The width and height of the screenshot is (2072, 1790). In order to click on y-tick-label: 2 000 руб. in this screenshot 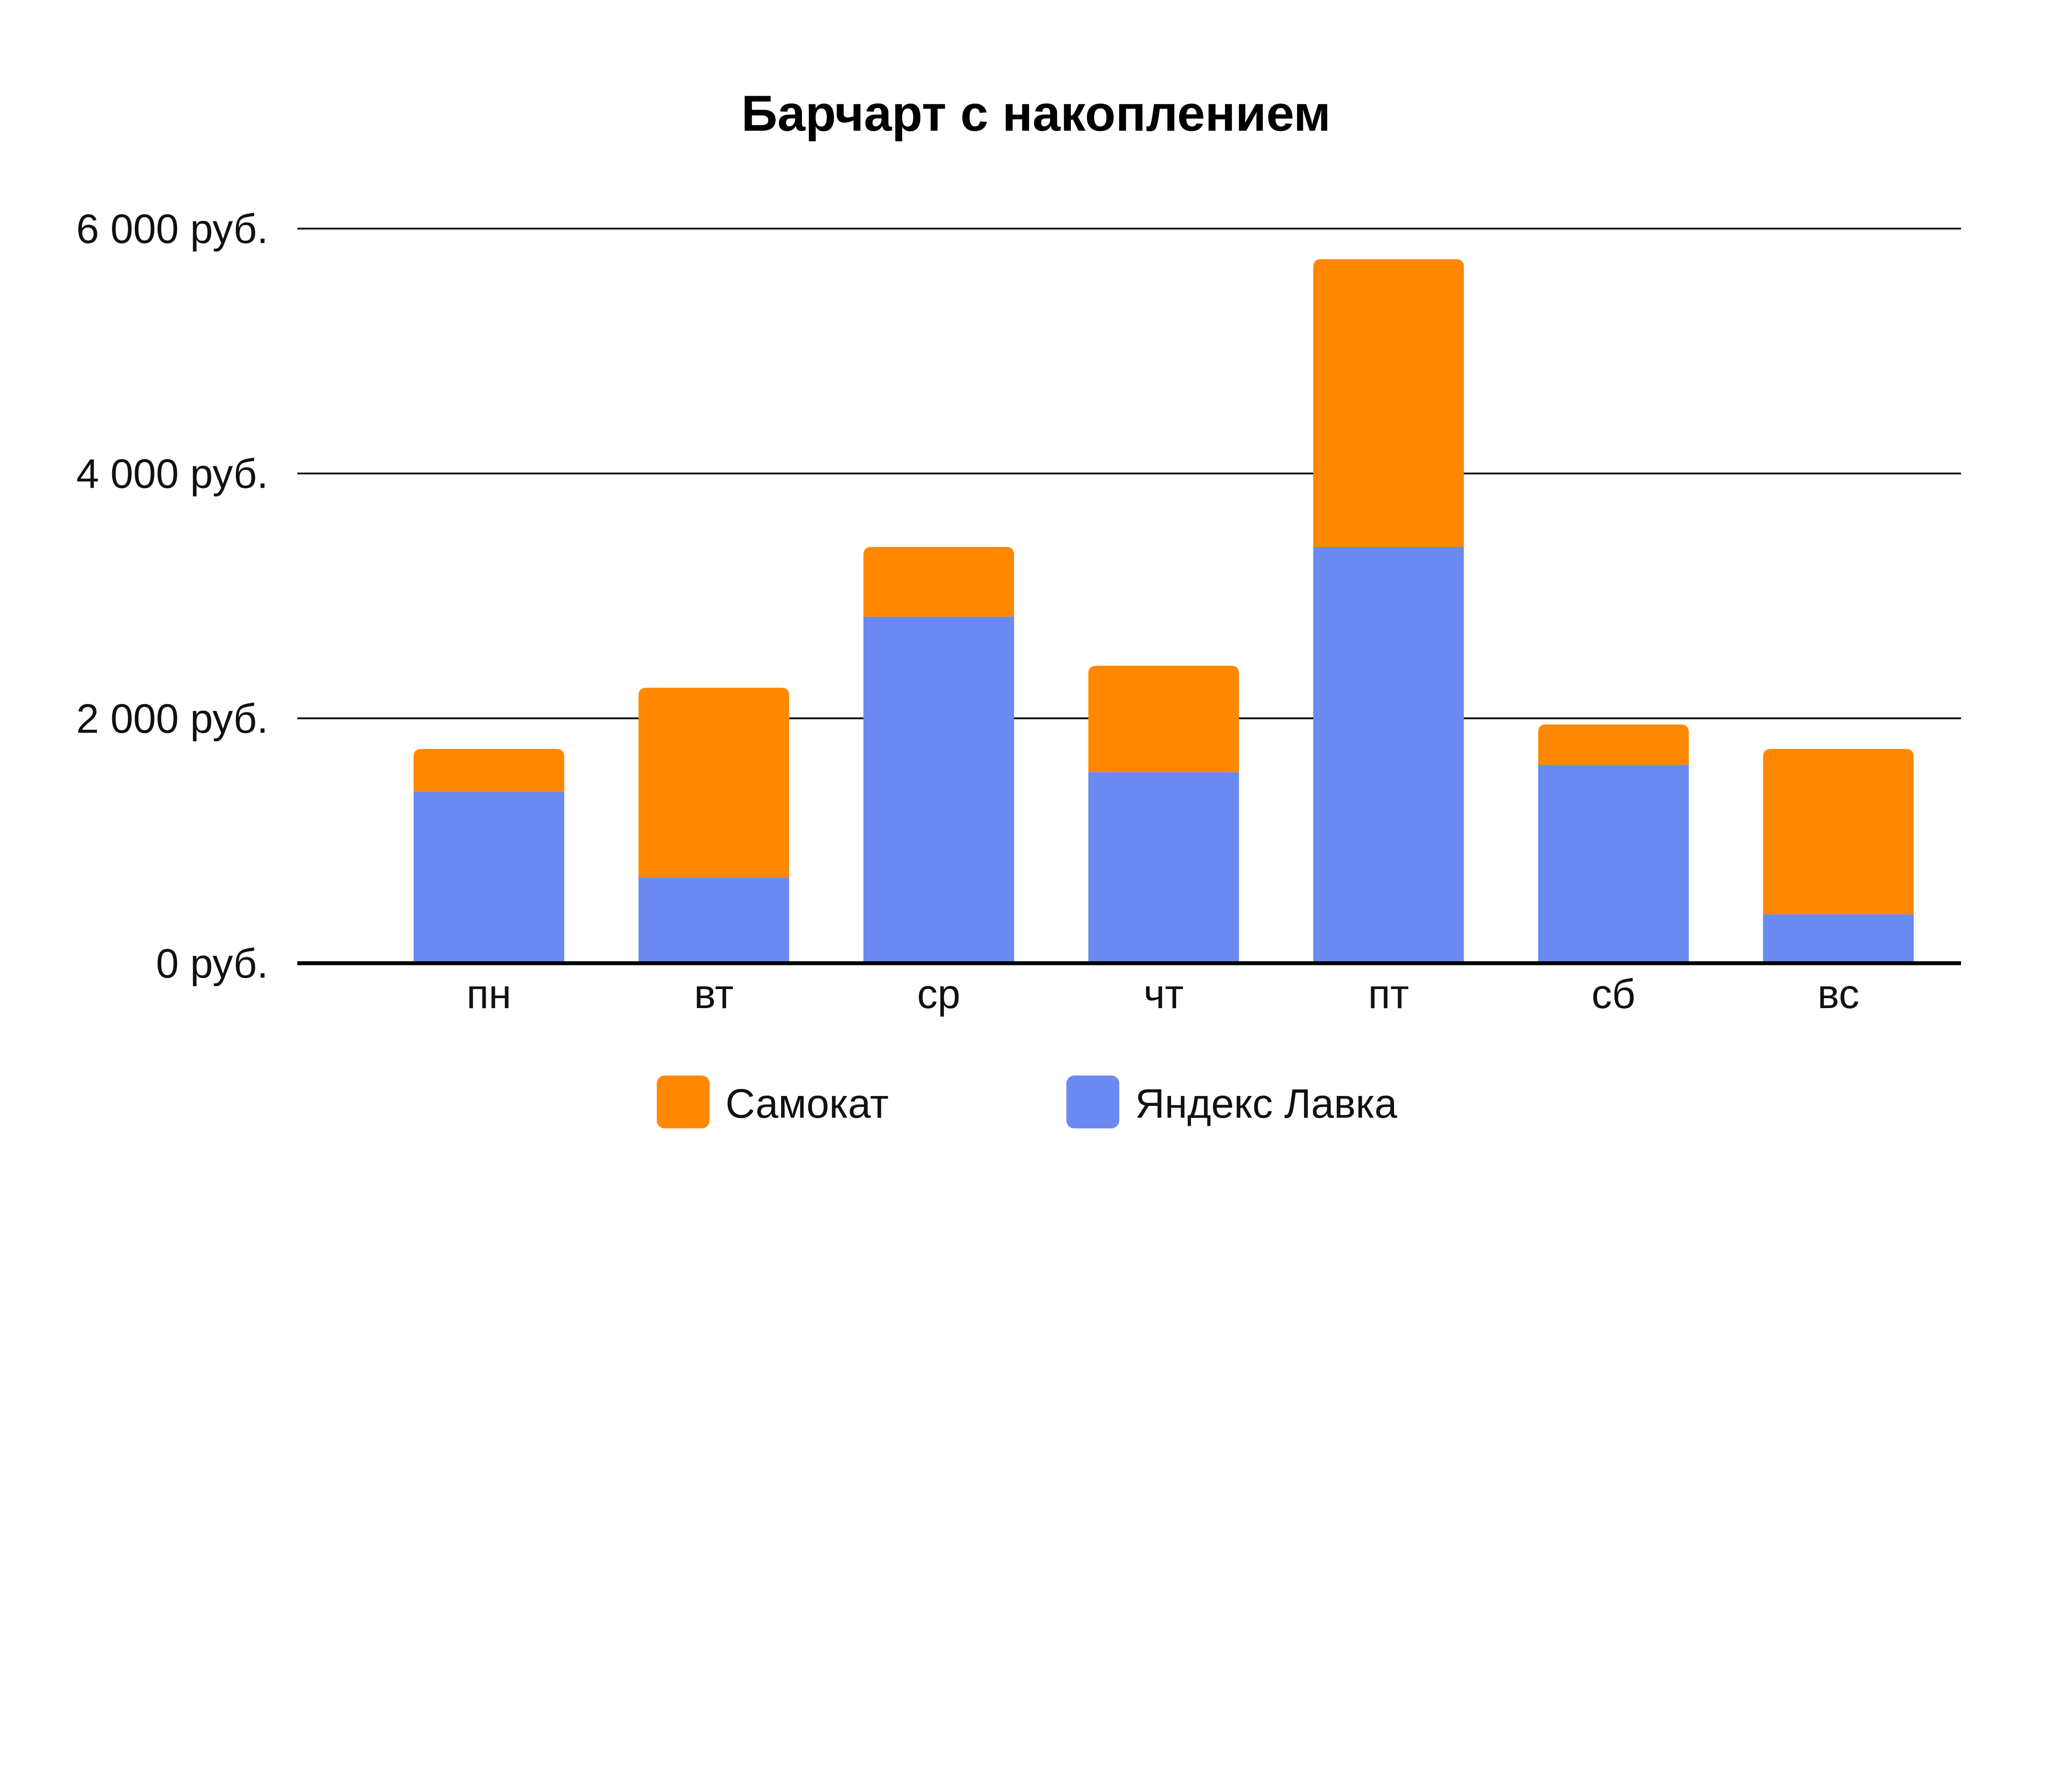, I will do `click(172, 719)`.